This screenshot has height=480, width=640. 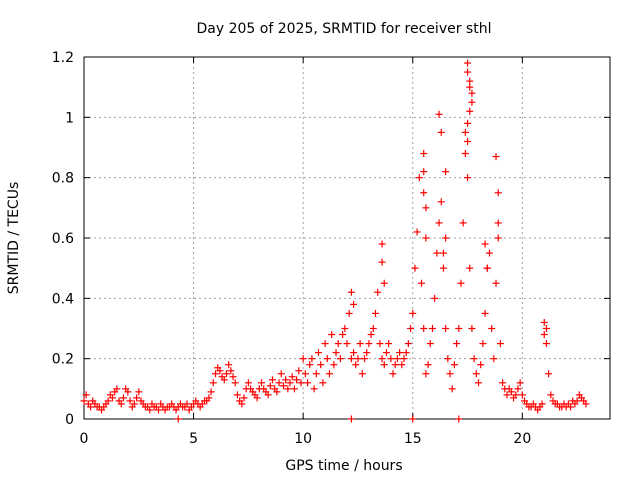 What do you see at coordinates (14, 238) in the screenshot?
I see `y-axis-label: SRMTID / TECUs` at bounding box center [14, 238].